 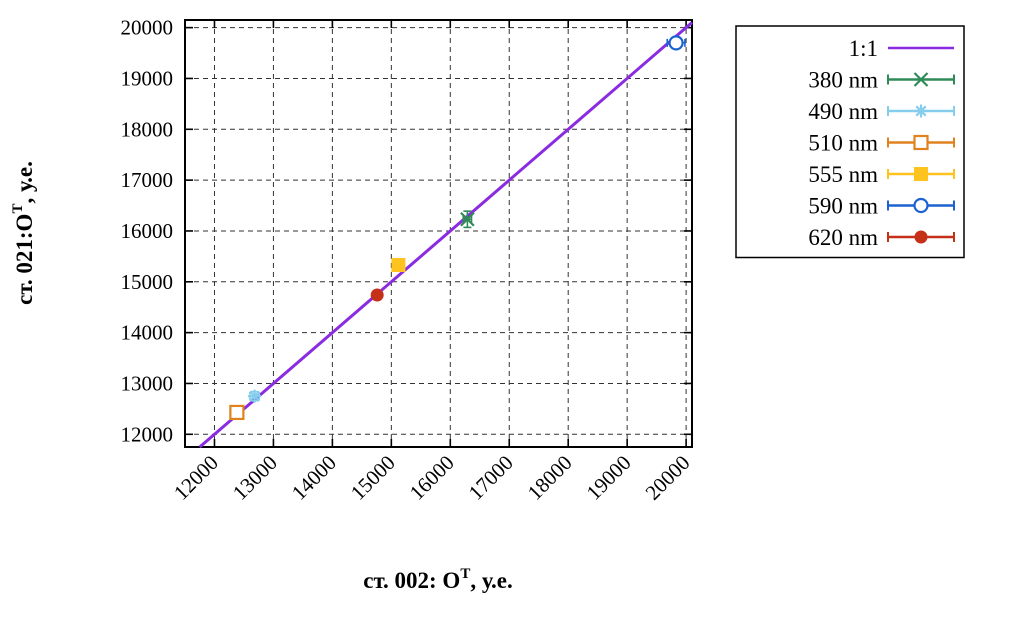 What do you see at coordinates (843, 174) in the screenshot?
I see `svg-text: 555 nm` at bounding box center [843, 174].